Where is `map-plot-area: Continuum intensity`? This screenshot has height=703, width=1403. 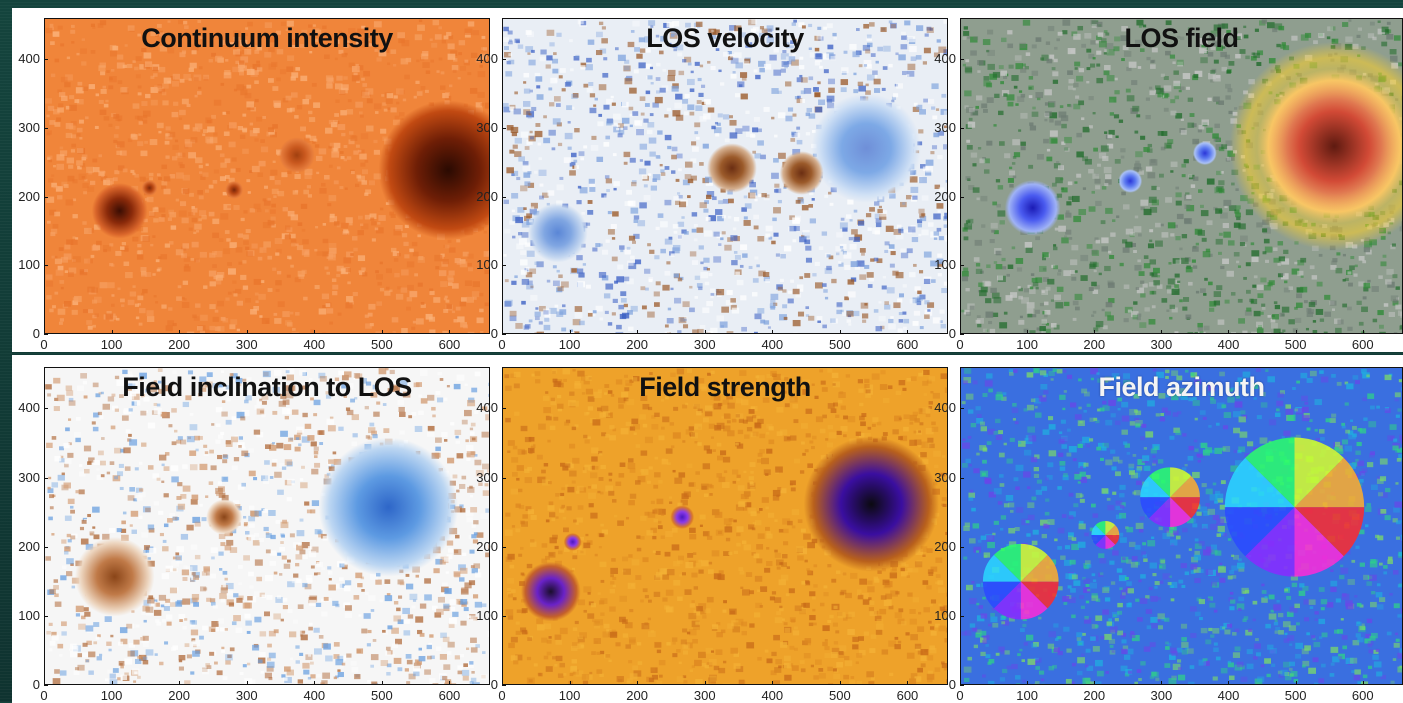
map-plot-area: Continuum intensity is located at coordinates (267, 176).